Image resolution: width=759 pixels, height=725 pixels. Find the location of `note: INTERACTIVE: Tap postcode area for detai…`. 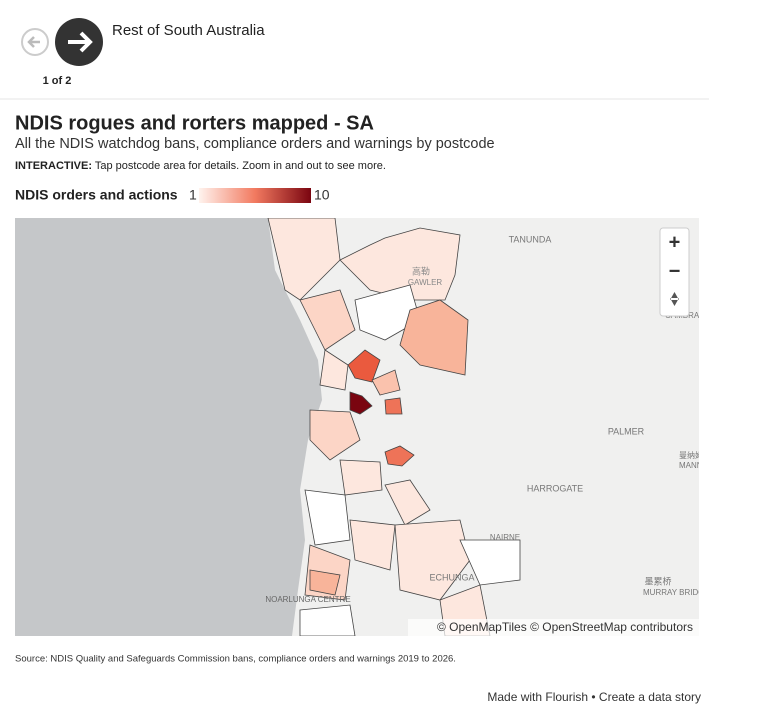

note: INTERACTIVE: Tap postcode area for detai… is located at coordinates (200, 166).